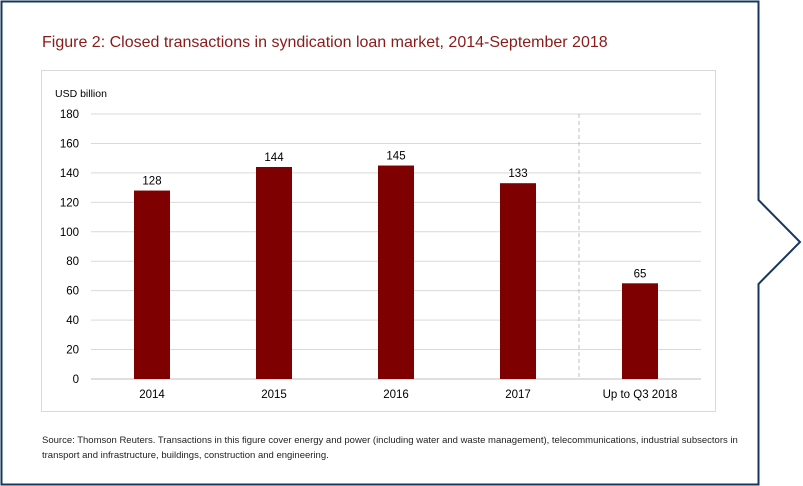  I want to click on y-tick-label: 40, so click(72, 321).